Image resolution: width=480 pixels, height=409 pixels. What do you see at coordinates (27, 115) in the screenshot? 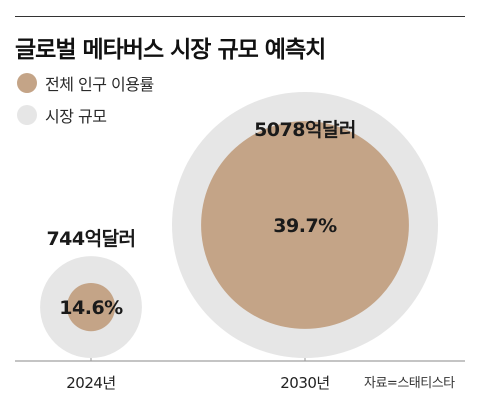
I see `legend-swatch-market` at bounding box center [27, 115].